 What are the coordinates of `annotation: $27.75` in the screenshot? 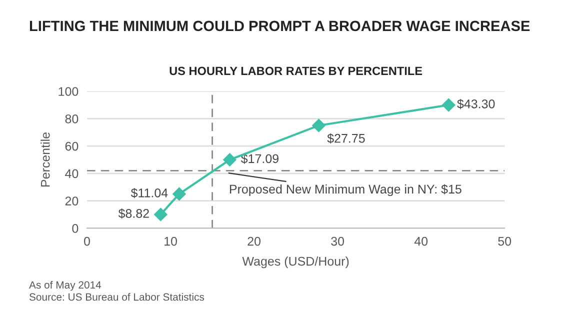 It's located at (346, 138).